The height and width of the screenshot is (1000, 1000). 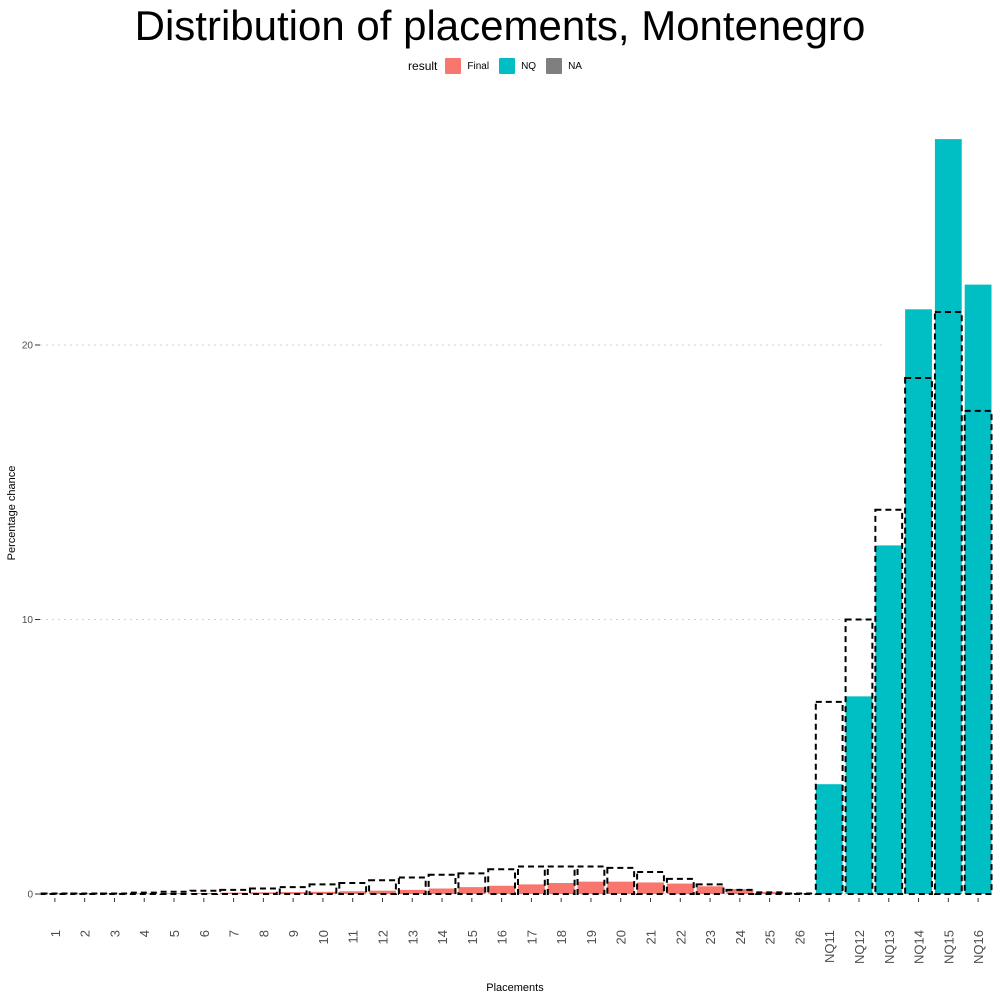 What do you see at coordinates (591, 937) in the screenshot?
I see `x-tick-label-19: 19` at bounding box center [591, 937].